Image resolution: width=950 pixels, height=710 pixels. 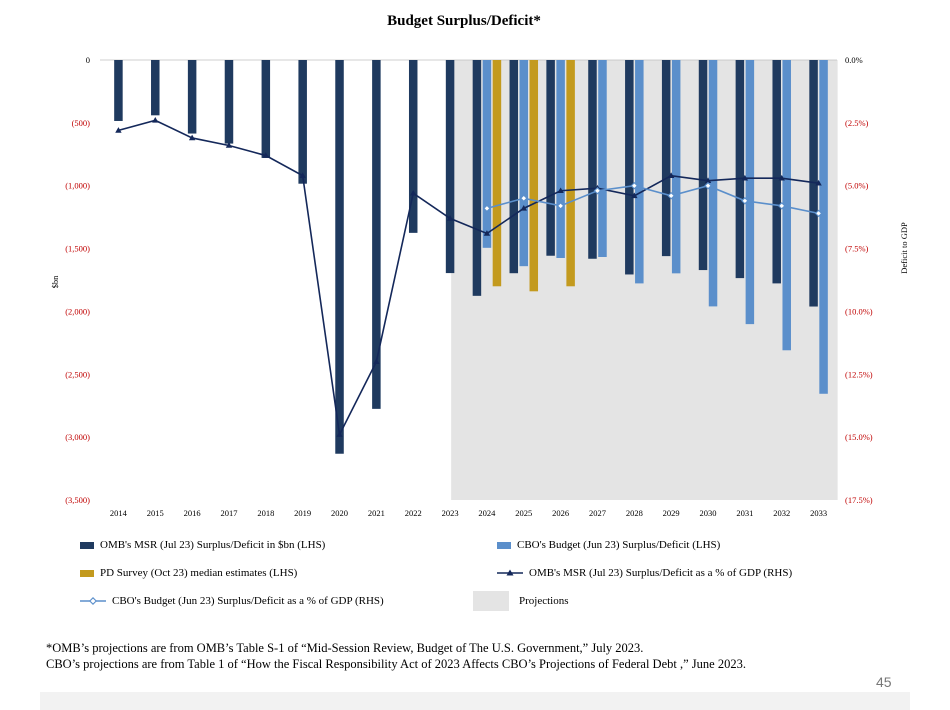 I want to click on x-tick-label: 2020, so click(x=339, y=513).